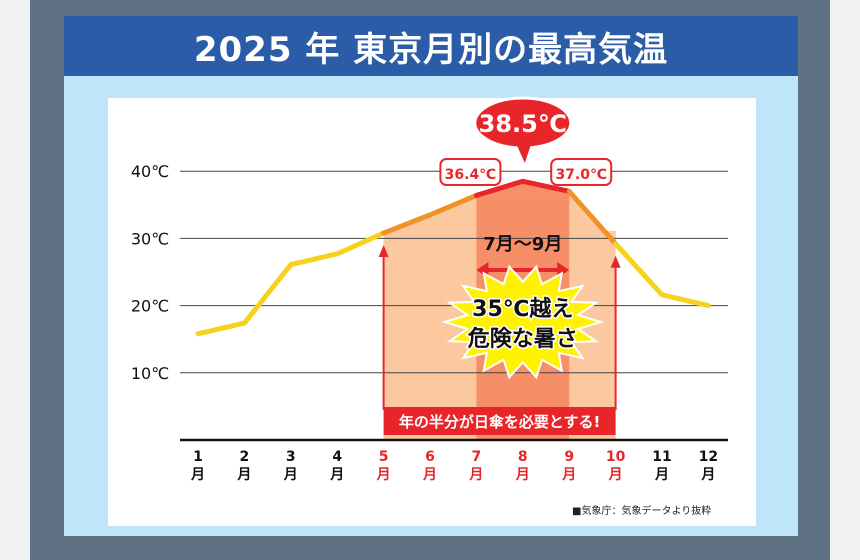  I want to click on page-title: 2025 年 東京月別の最高気温, so click(431, 49).